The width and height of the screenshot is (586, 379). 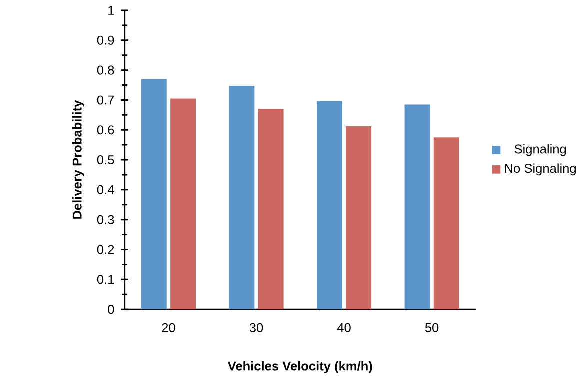 What do you see at coordinates (105, 70) in the screenshot?
I see `y-tick-label: 0.8` at bounding box center [105, 70].